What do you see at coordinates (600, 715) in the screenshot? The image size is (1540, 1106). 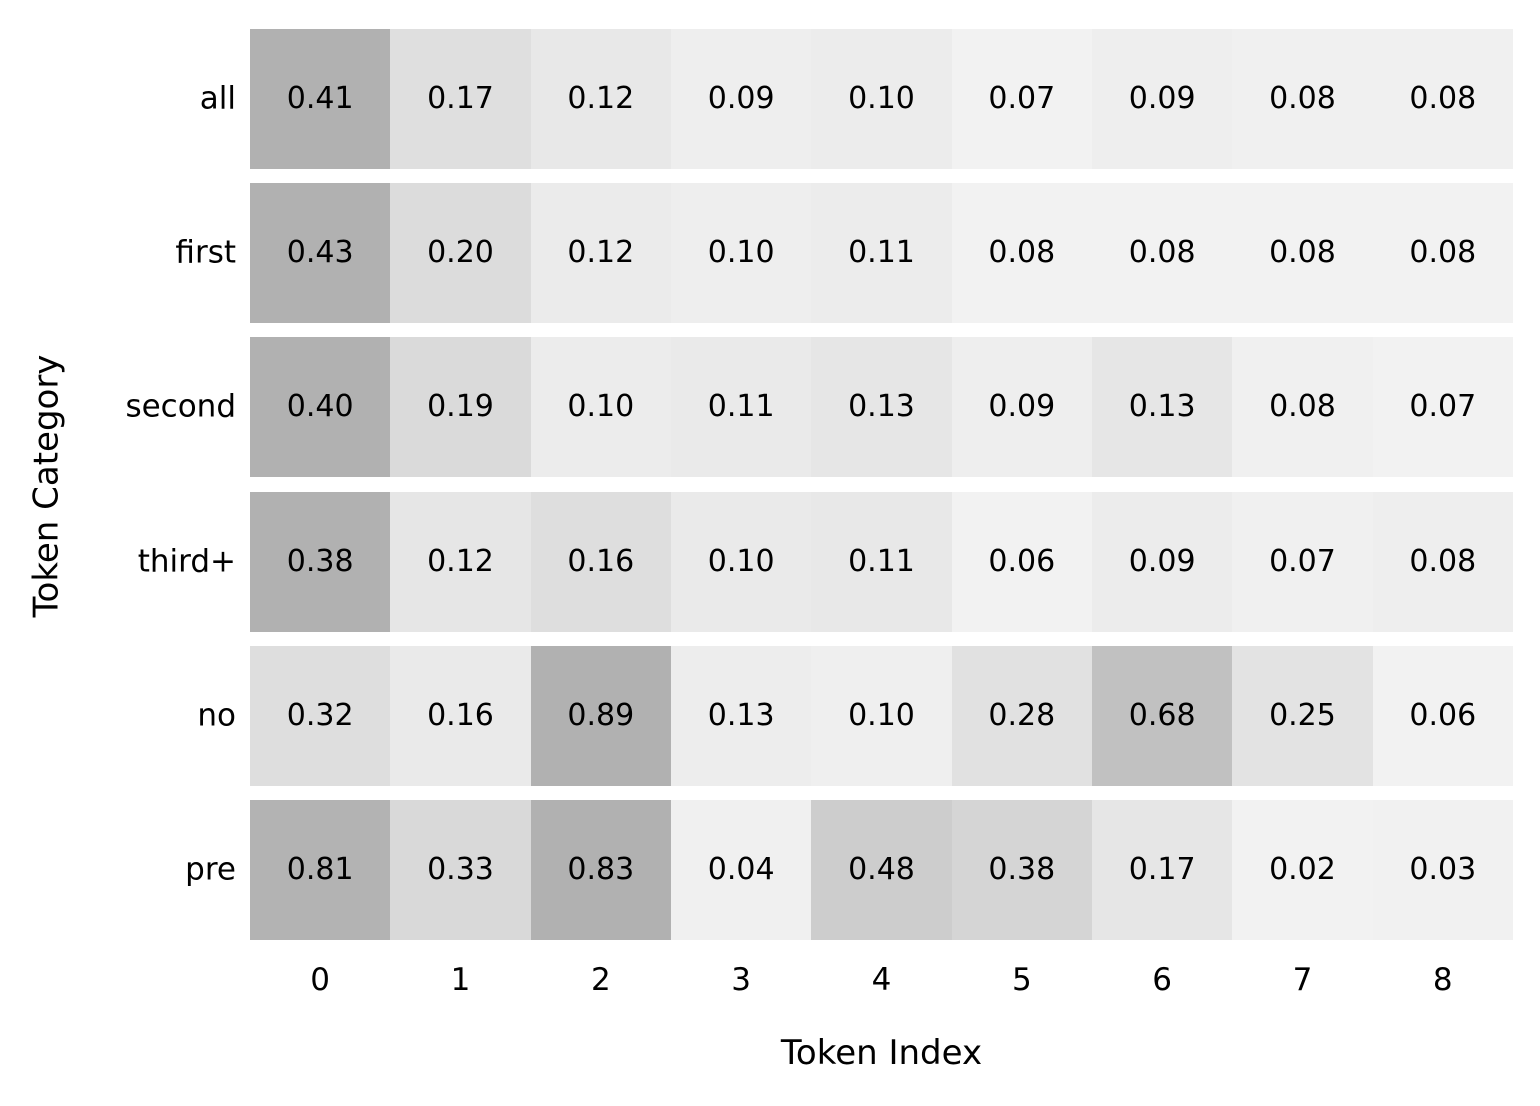 I see `heatmap-cell: 0.89` at bounding box center [600, 715].